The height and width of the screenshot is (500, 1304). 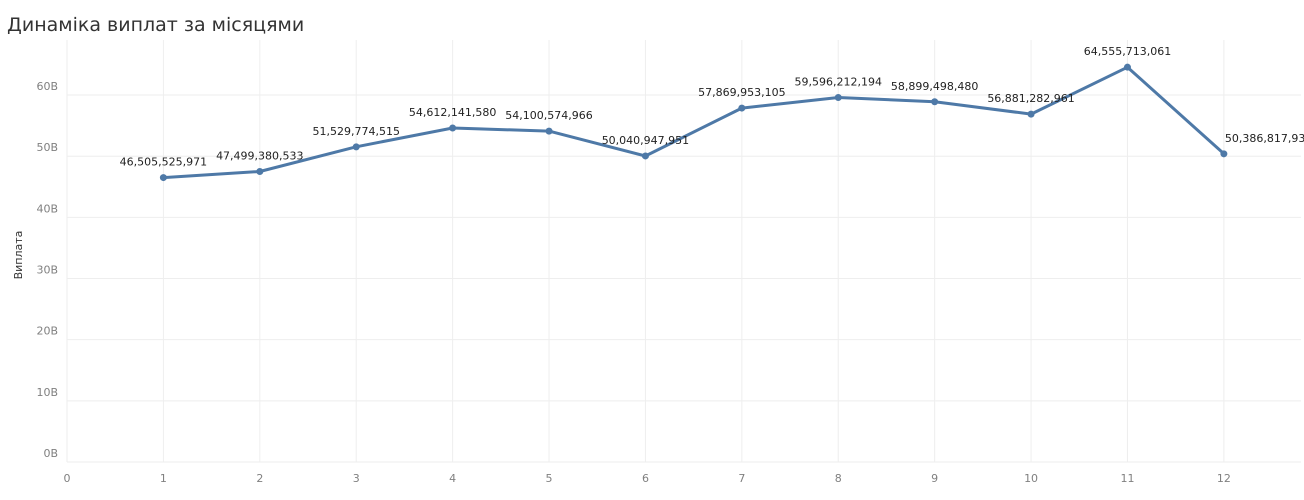 I want to click on y-tick-label: 50B, so click(x=47, y=147).